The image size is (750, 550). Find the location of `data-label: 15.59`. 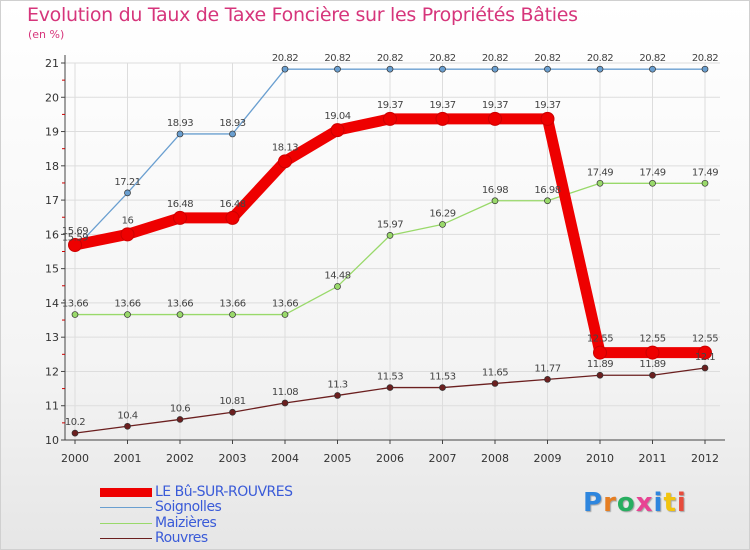

data-label: 15.59 is located at coordinates (75, 237).